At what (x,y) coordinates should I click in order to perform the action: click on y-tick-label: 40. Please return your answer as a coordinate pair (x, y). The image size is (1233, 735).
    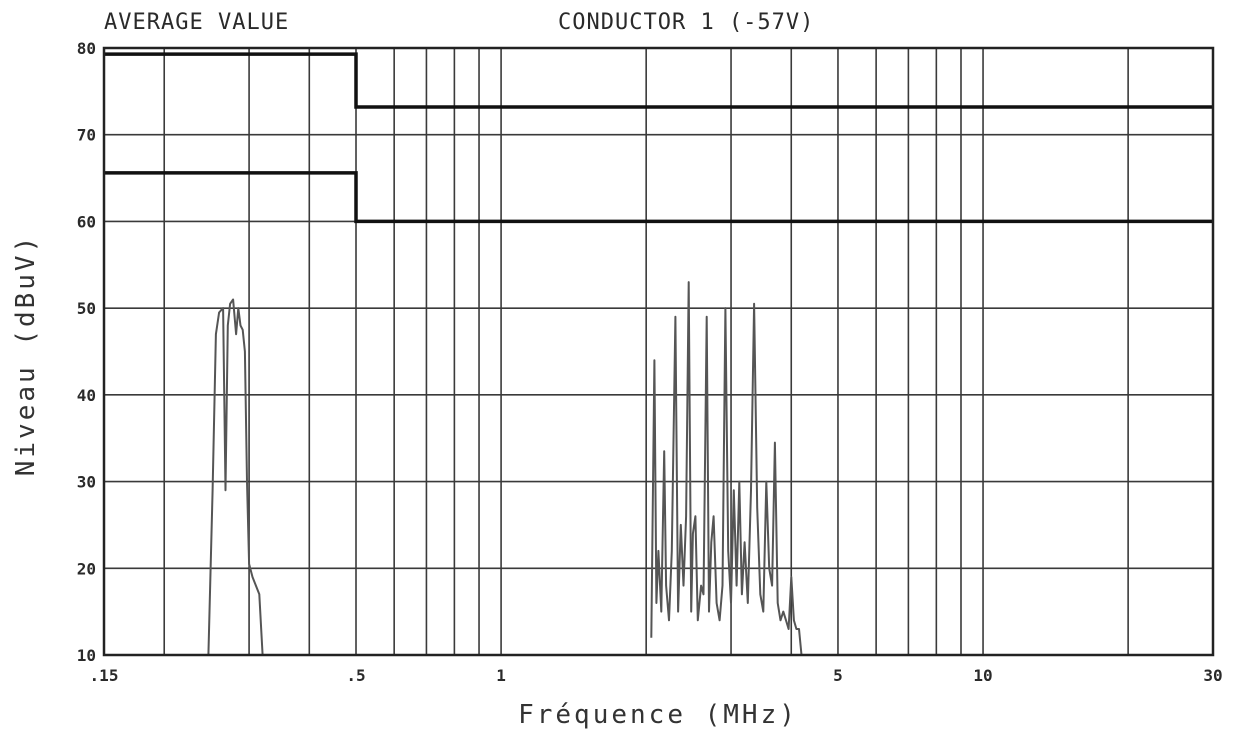
    Looking at the image, I should click on (86, 395).